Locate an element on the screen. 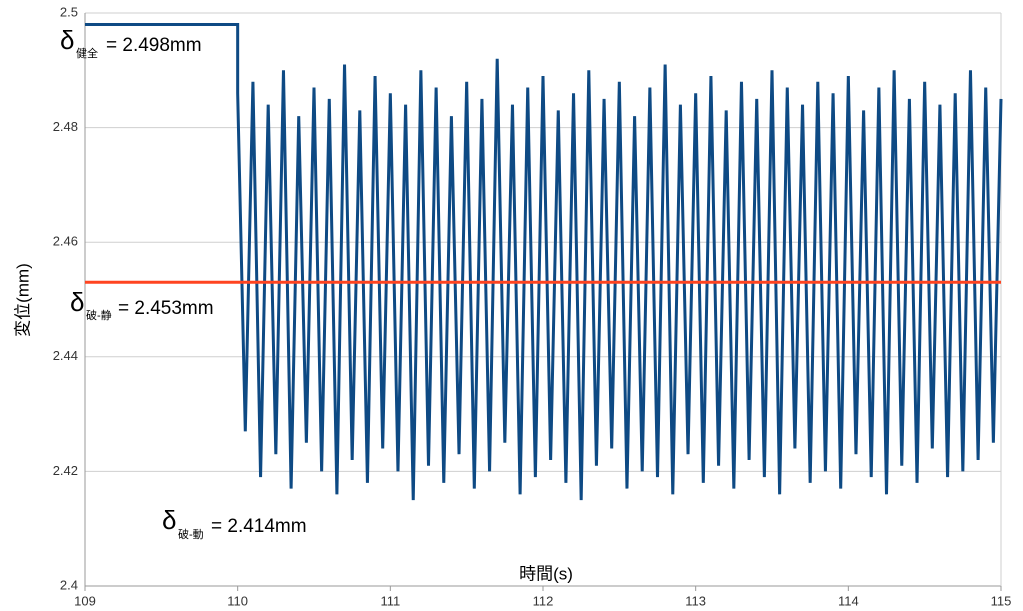 Image resolution: width=1023 pixels, height=611 pixels. y-tick-label: 2.46 is located at coordinates (65, 241).